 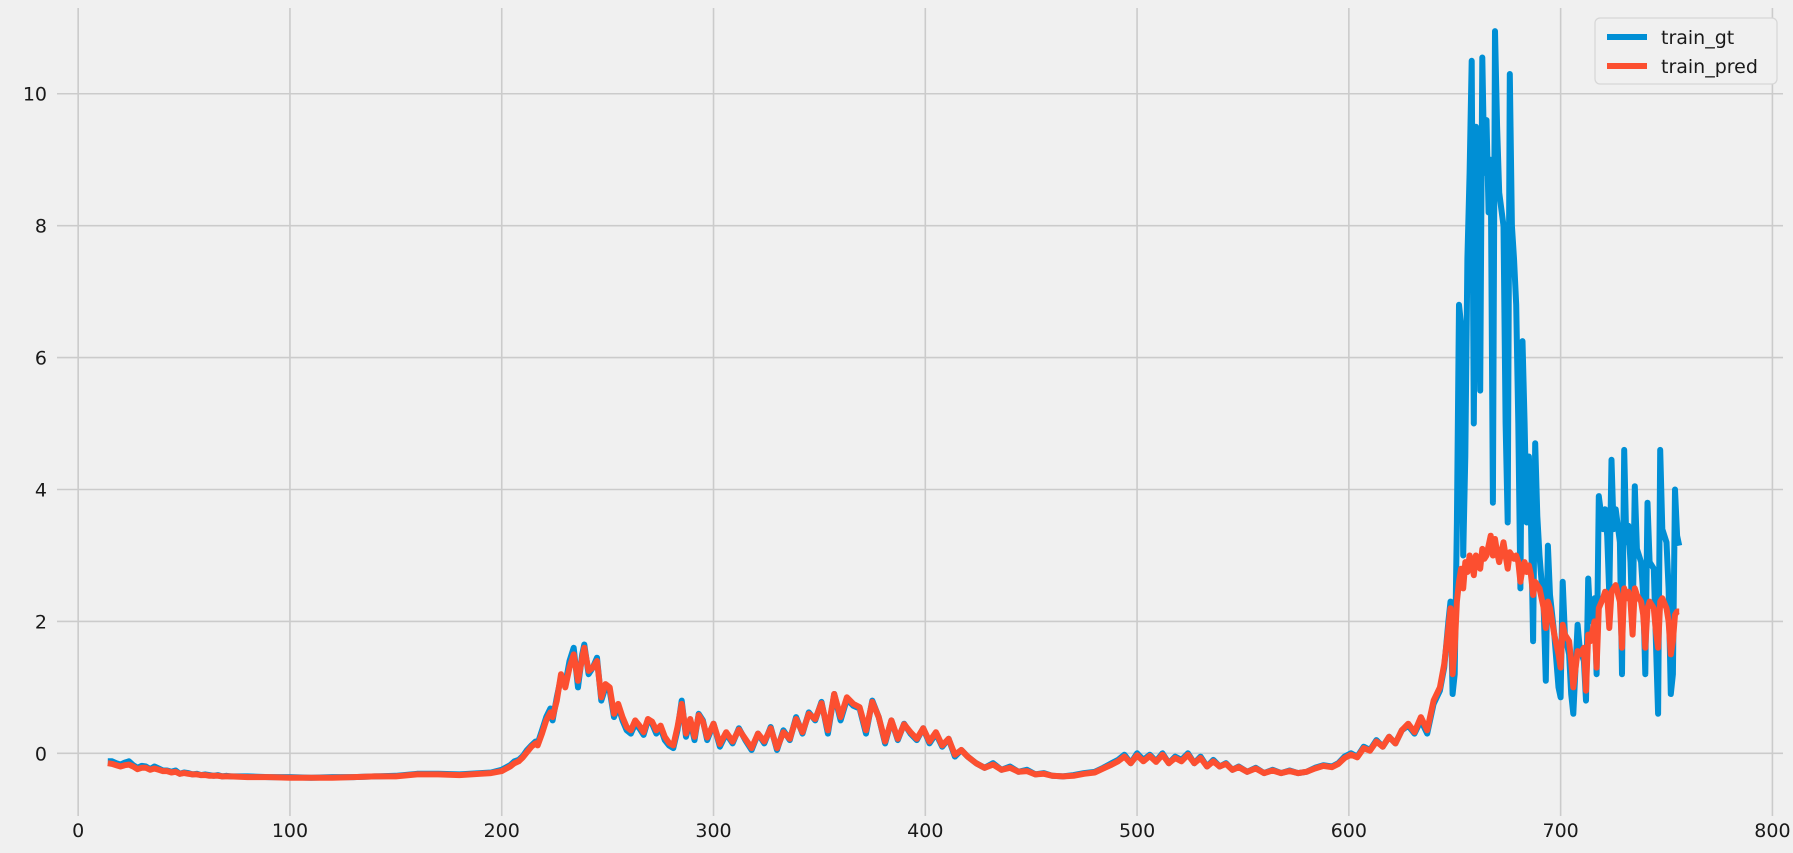 What do you see at coordinates (41, 754) in the screenshot?
I see `y-tick-label-0: 0` at bounding box center [41, 754].